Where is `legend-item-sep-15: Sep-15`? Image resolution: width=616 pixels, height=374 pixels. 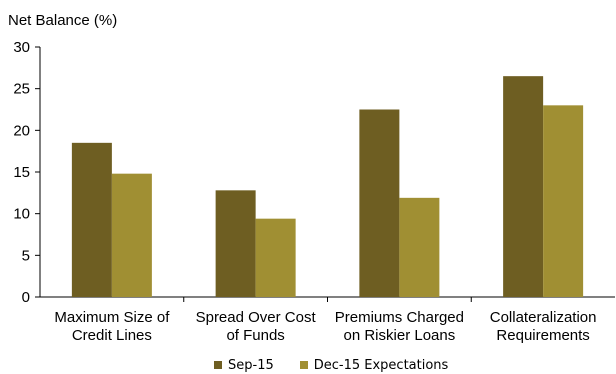
legend-item-sep-15: Sep-15 is located at coordinates (244, 365).